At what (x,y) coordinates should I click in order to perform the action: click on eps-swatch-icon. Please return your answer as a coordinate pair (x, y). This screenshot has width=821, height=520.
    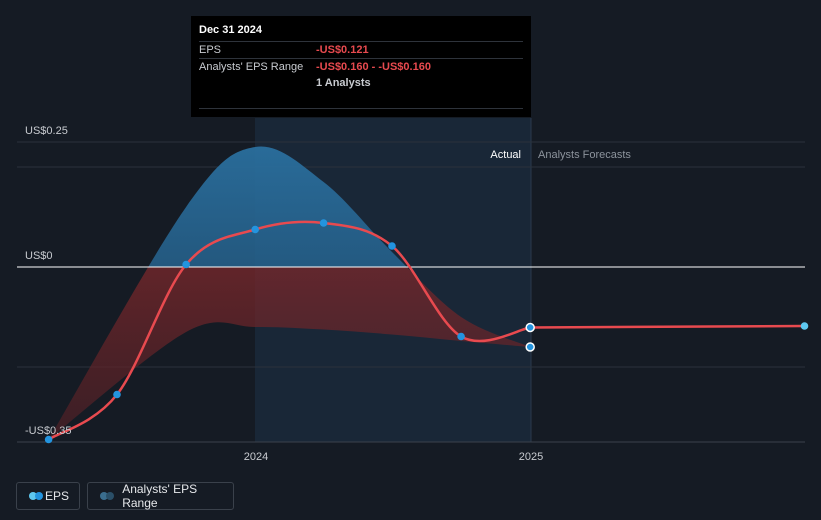
    Looking at the image, I should click on (36, 496).